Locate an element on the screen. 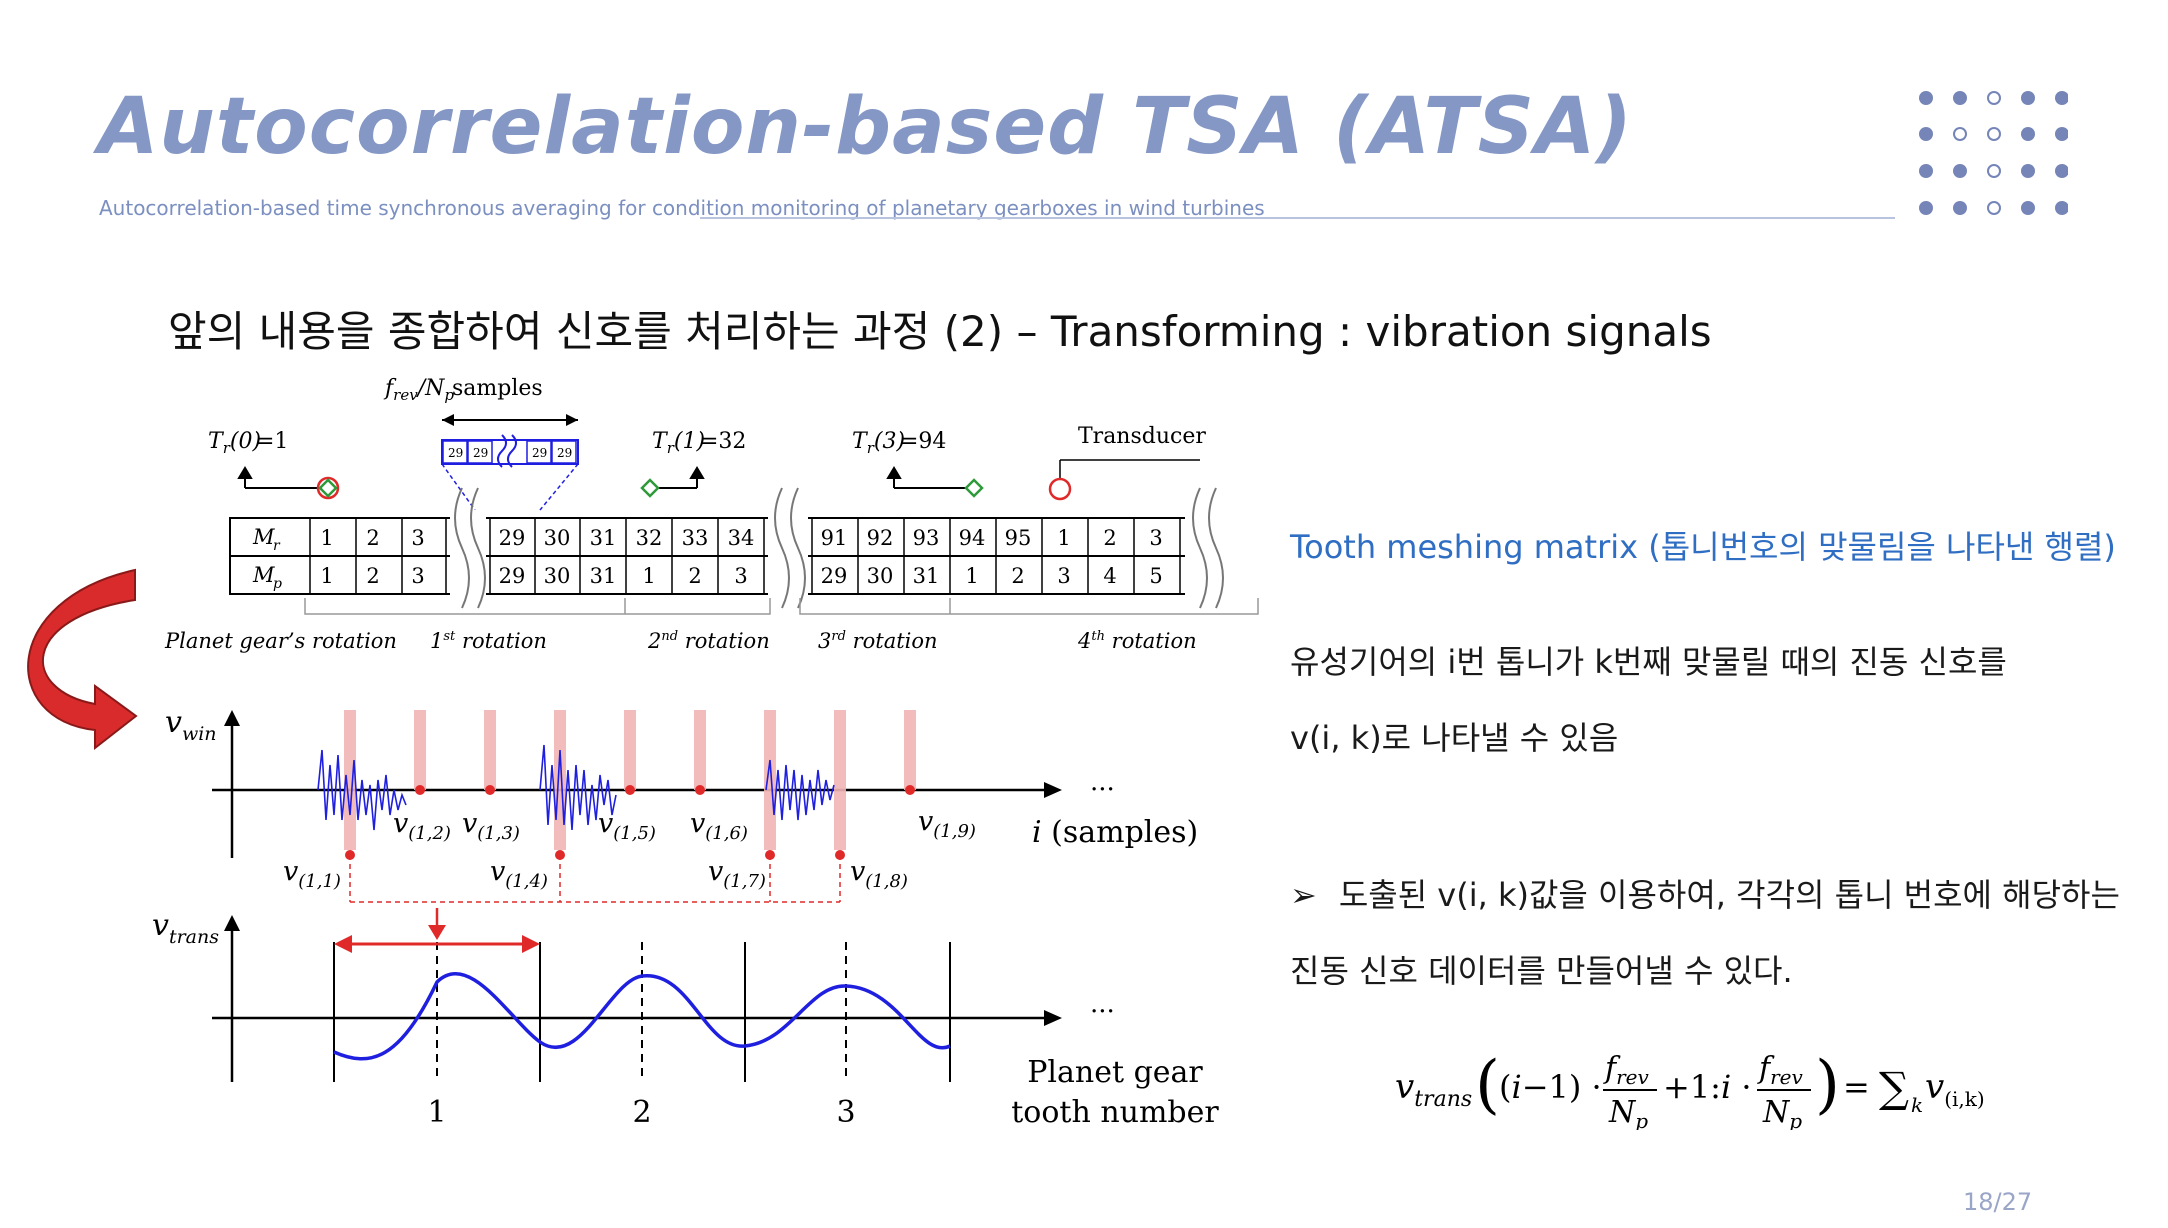 This screenshot has height=1228, width=2168. formula-lhs-sub: trans is located at coordinates (1443, 1099).